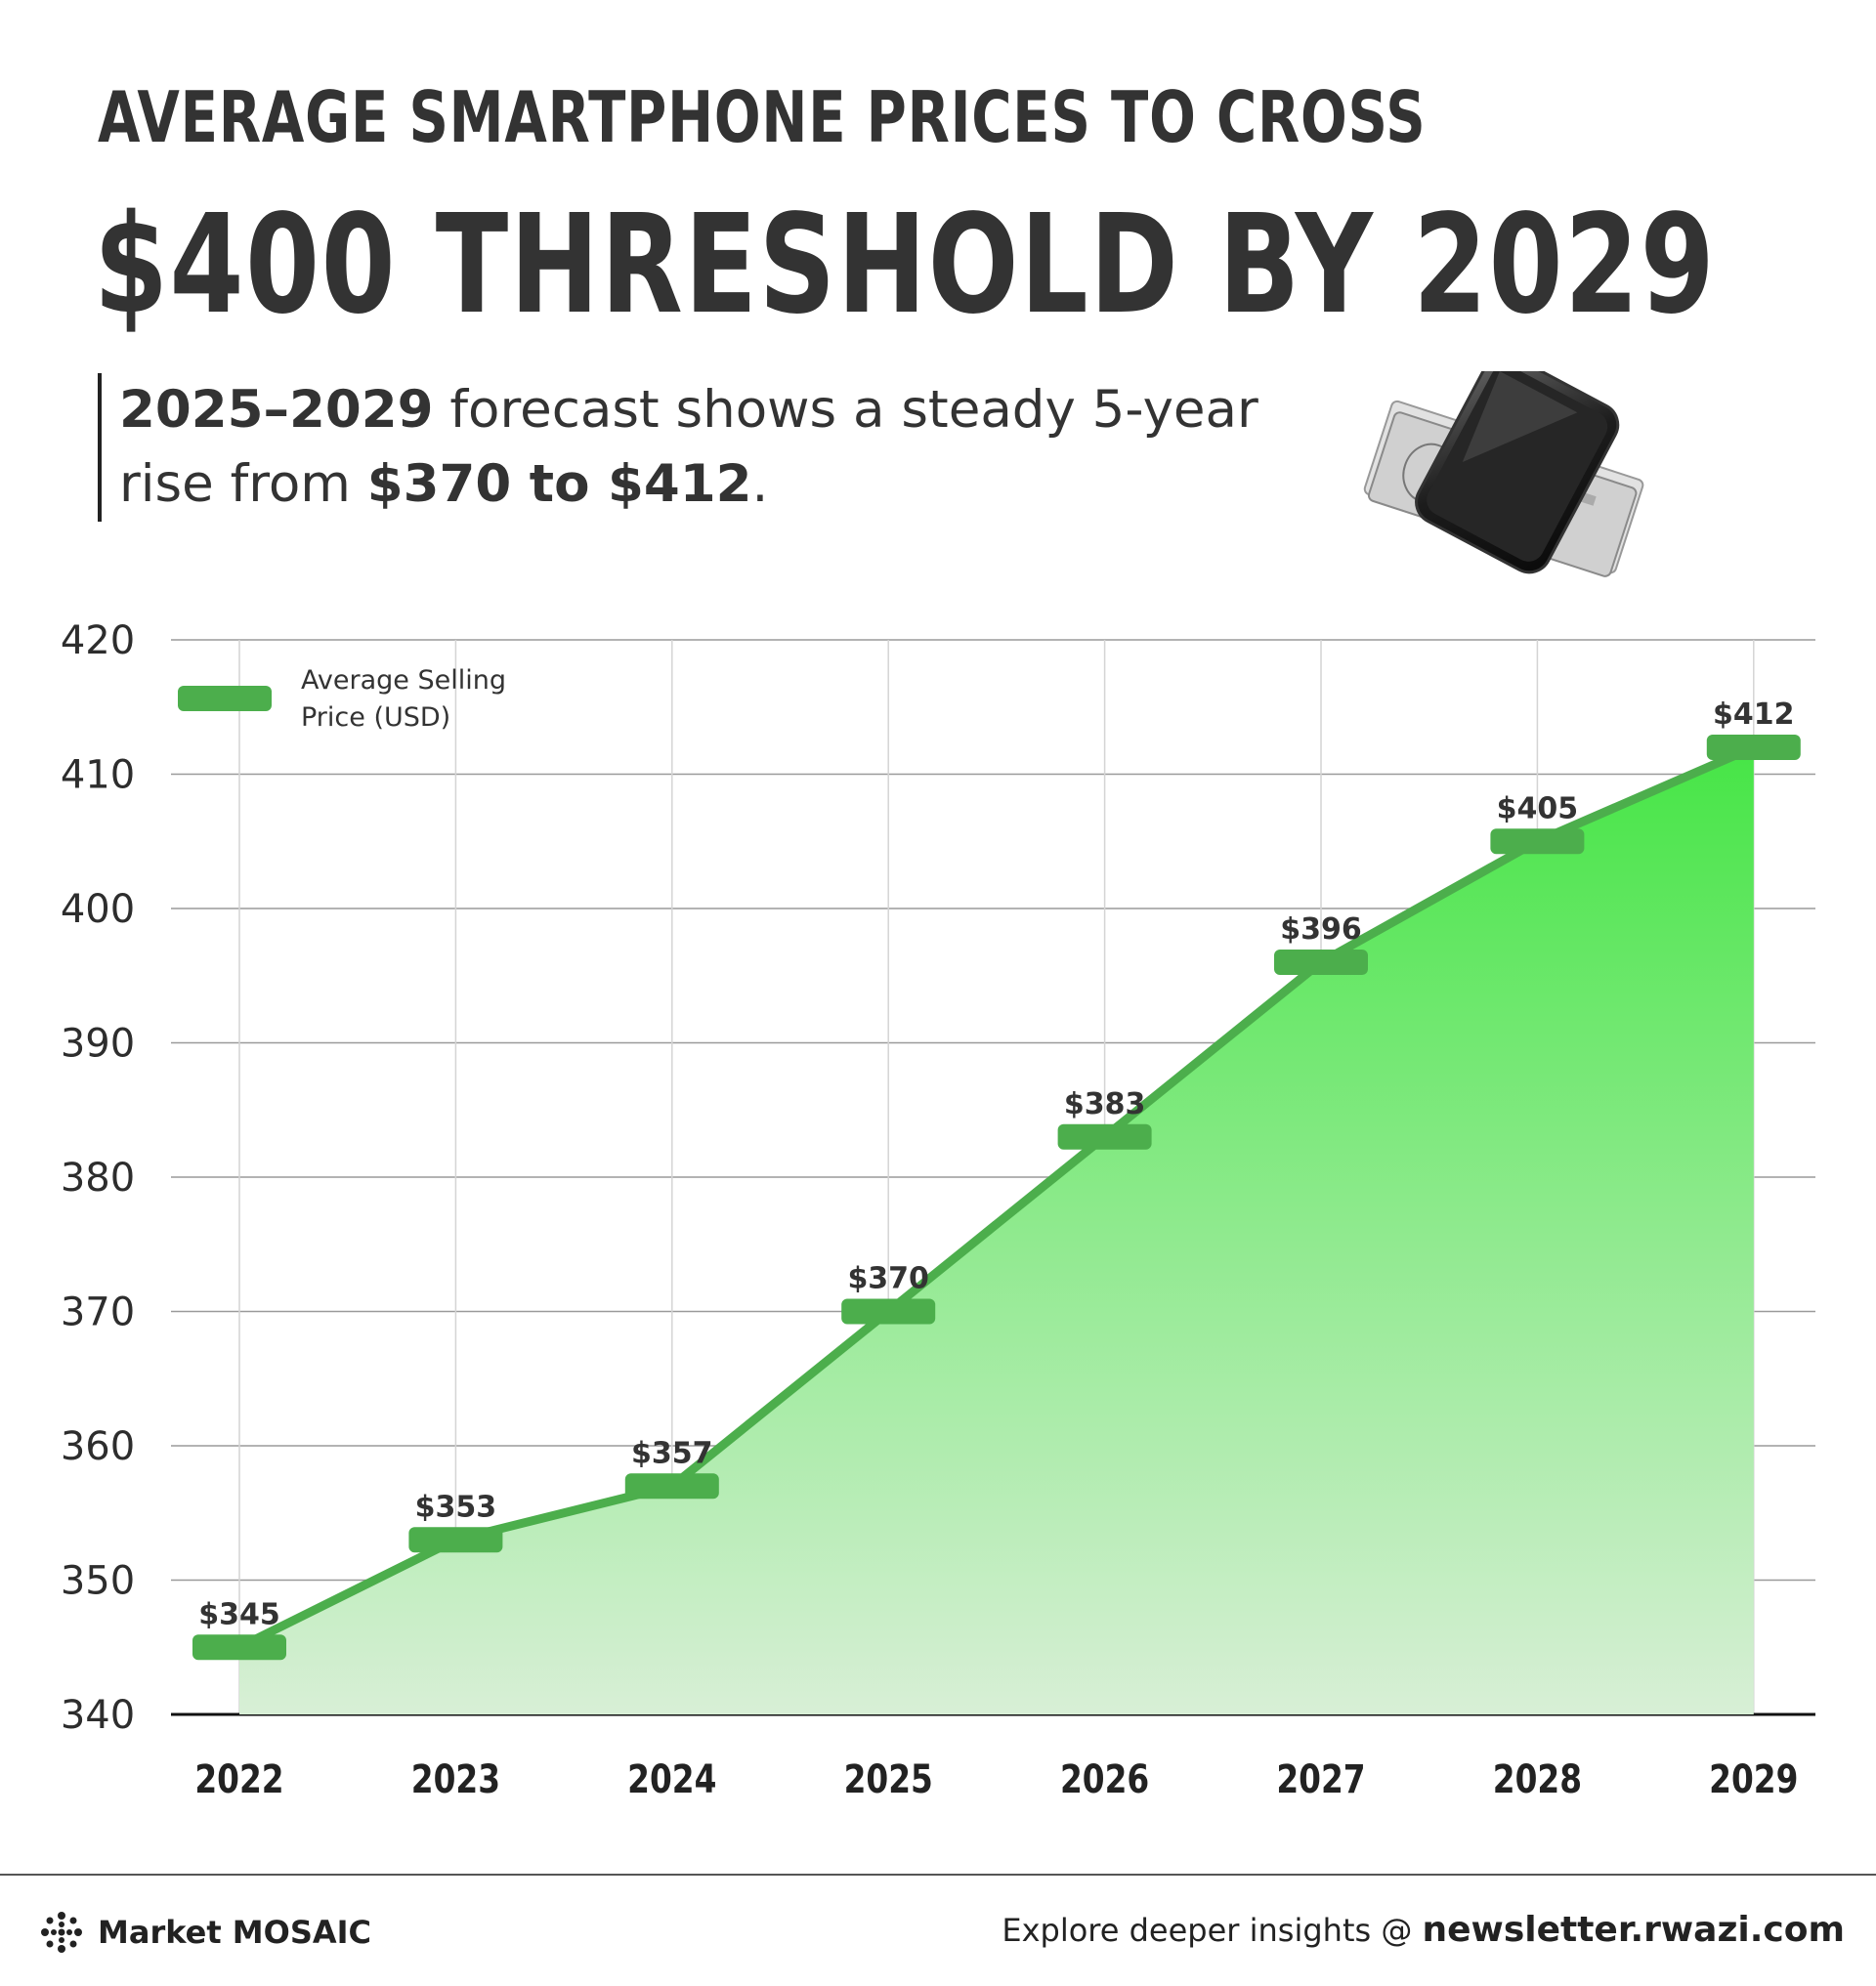  I want to click on data-marker-2023, so click(455, 1540).